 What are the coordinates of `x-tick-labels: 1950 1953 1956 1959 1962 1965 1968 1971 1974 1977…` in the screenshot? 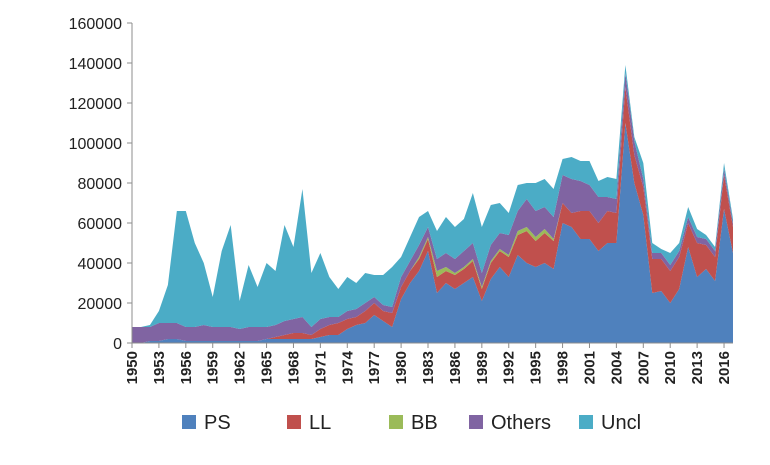 It's located at (428, 367).